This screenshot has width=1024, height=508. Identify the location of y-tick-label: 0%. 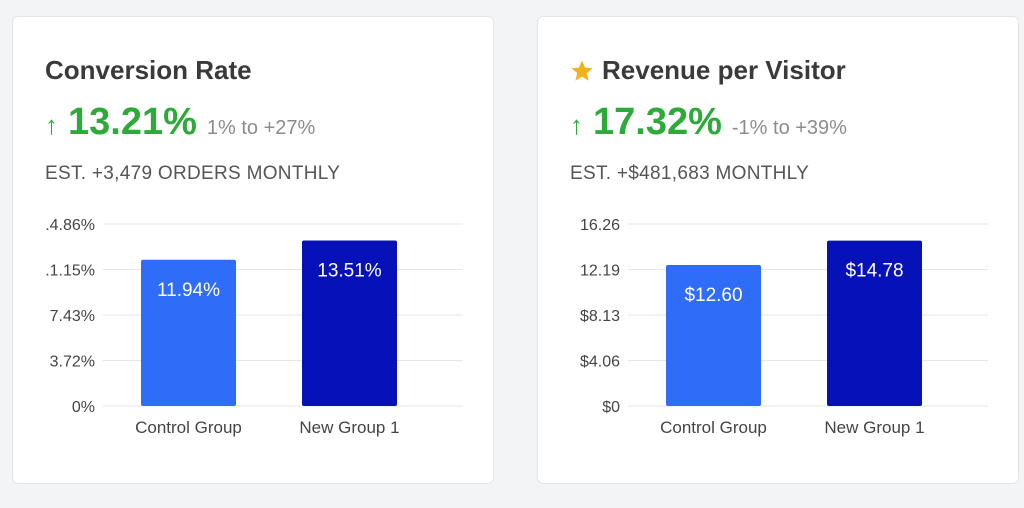
(83, 407).